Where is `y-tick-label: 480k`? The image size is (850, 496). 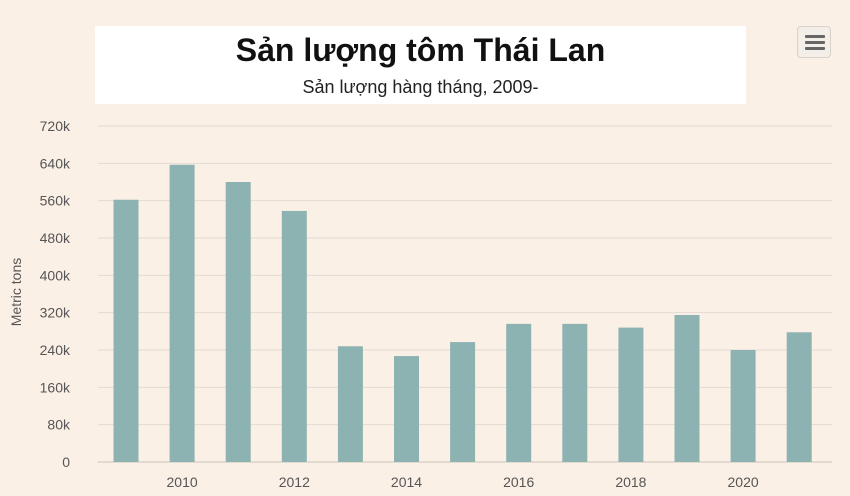 y-tick-label: 480k is located at coordinates (55, 238).